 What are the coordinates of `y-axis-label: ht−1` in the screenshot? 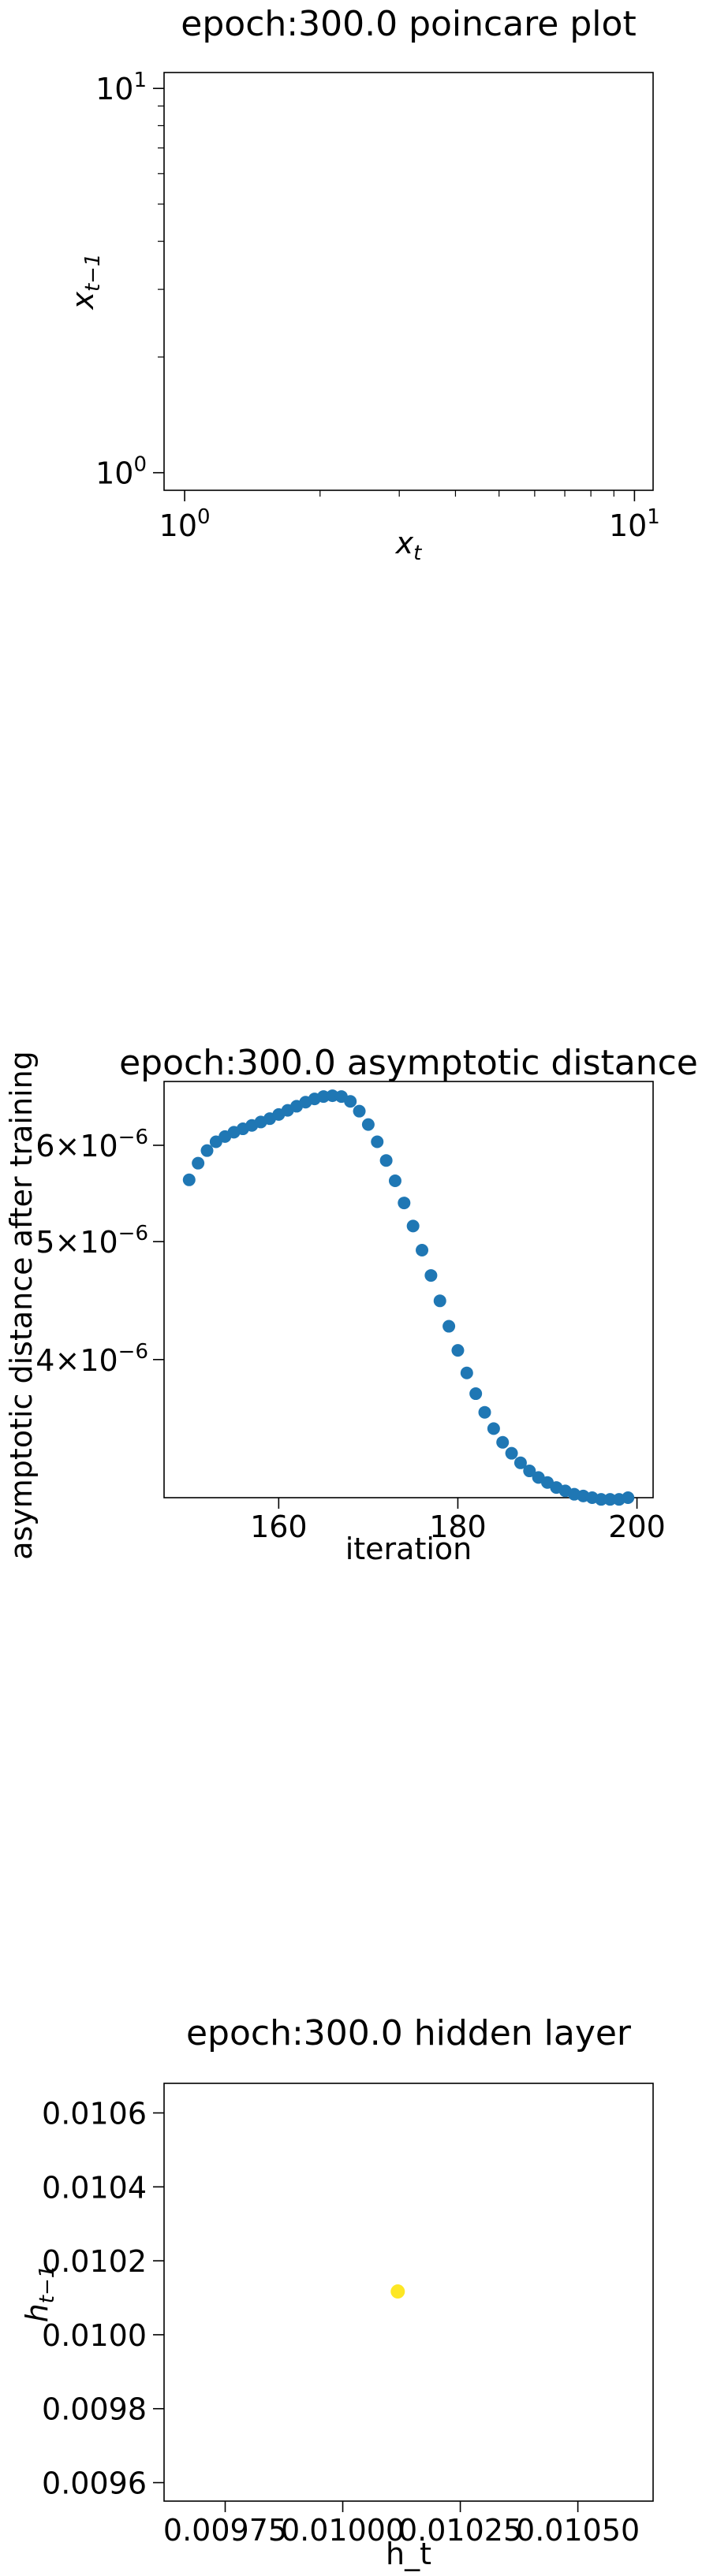 It's located at (40, 2294).